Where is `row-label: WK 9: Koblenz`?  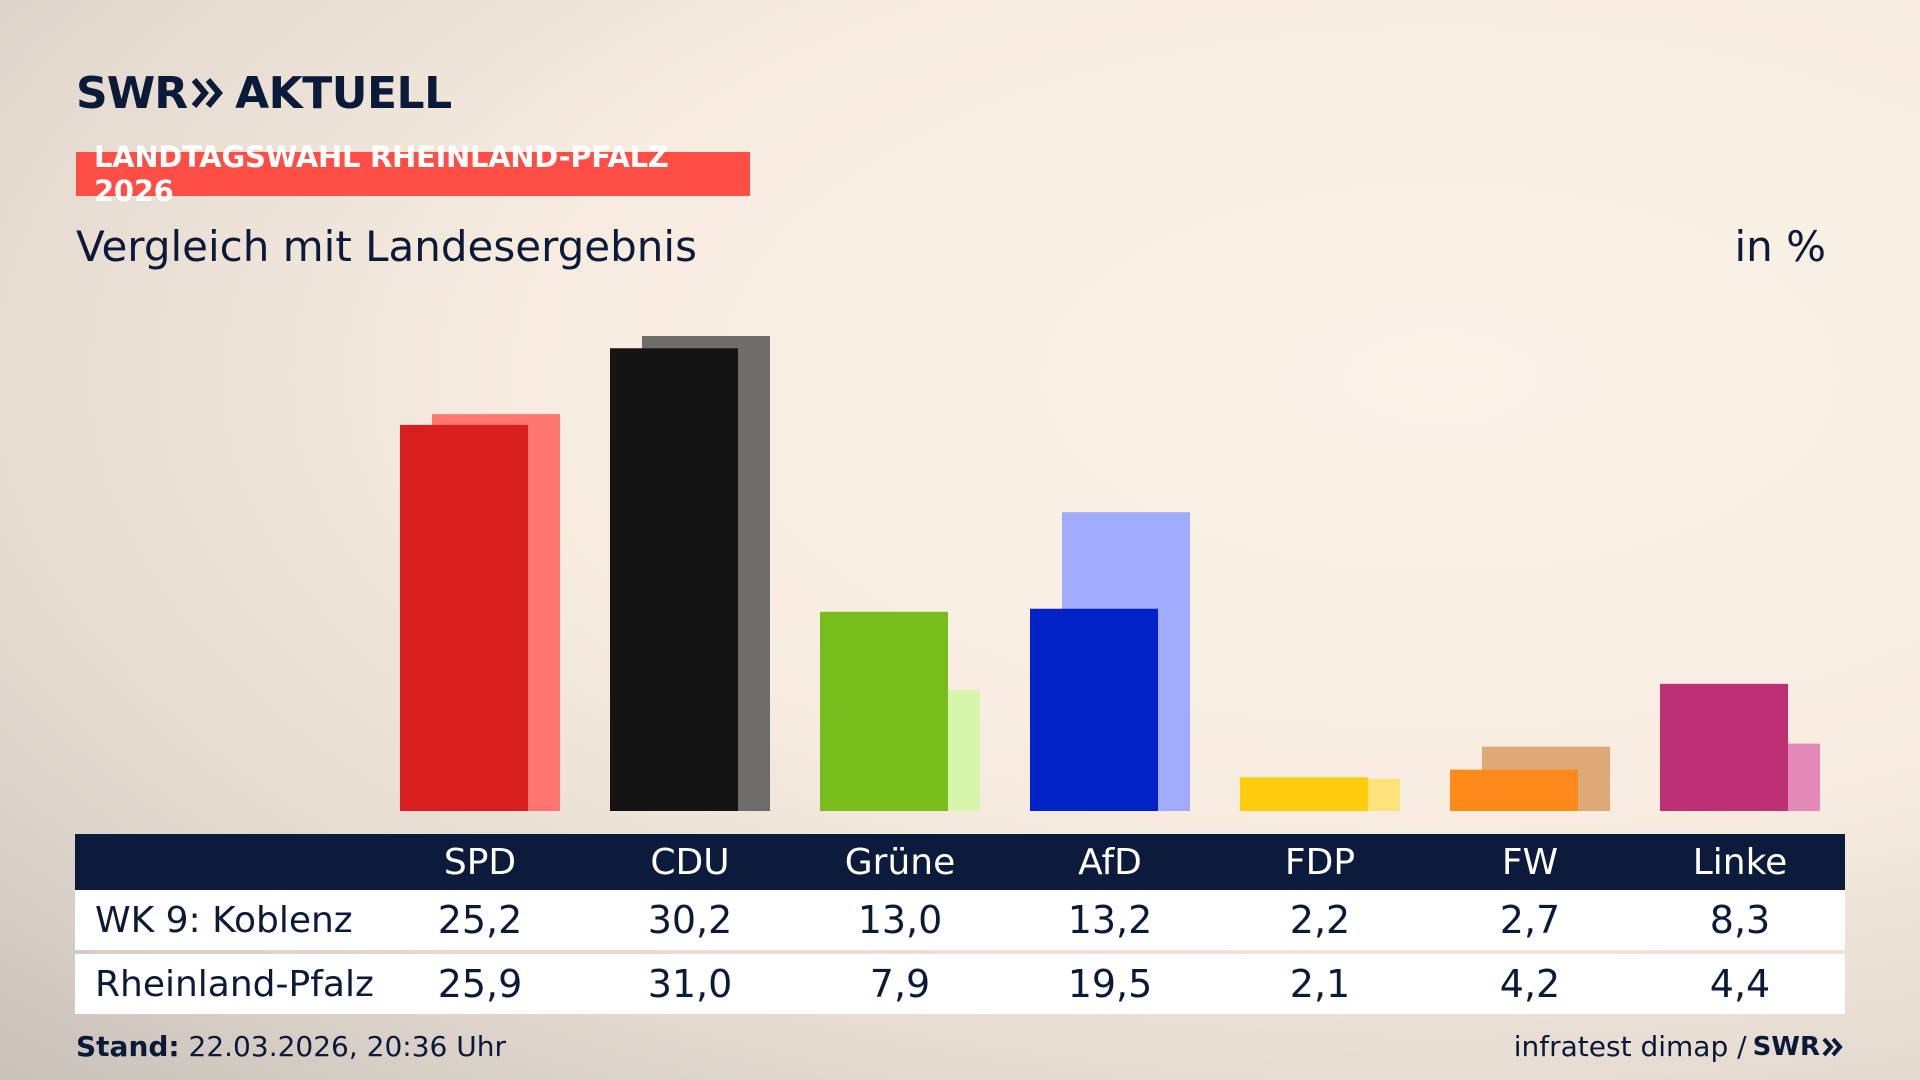 row-label: WK 9: Koblenz is located at coordinates (224, 920).